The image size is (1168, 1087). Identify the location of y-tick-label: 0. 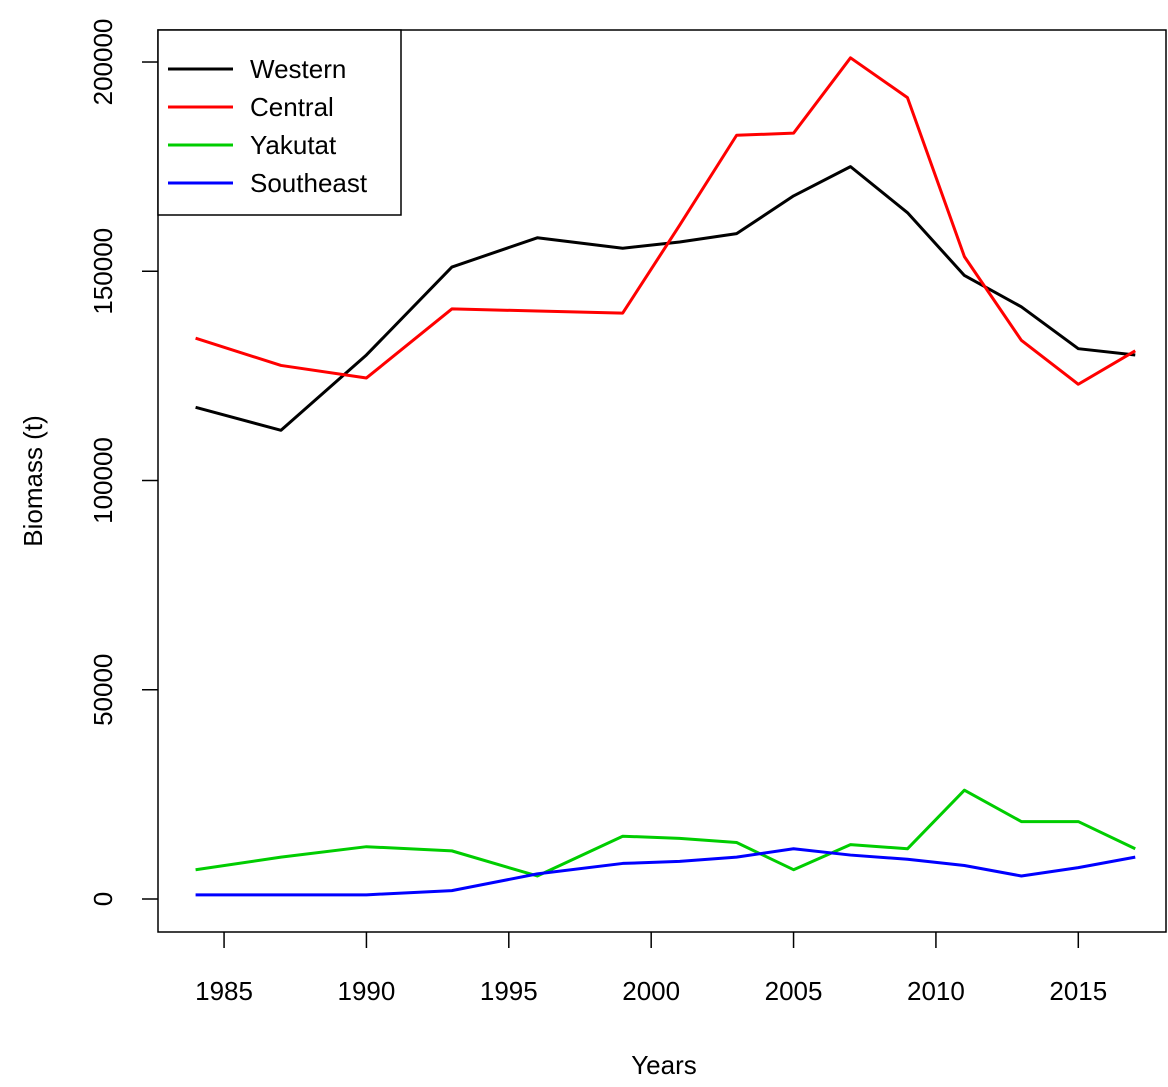
(103, 899).